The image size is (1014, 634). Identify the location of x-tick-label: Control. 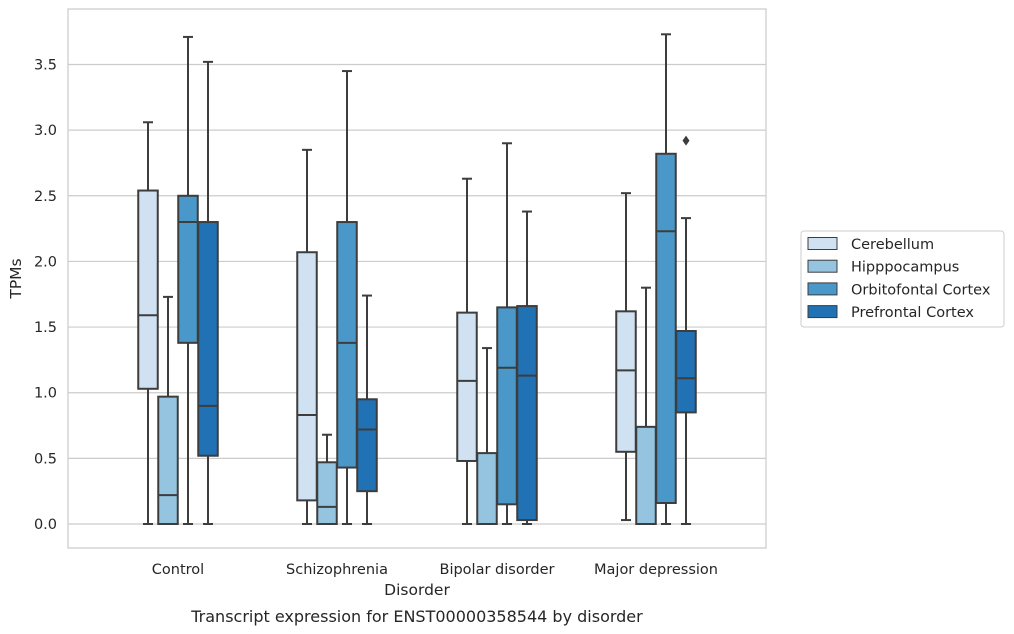
(178, 570).